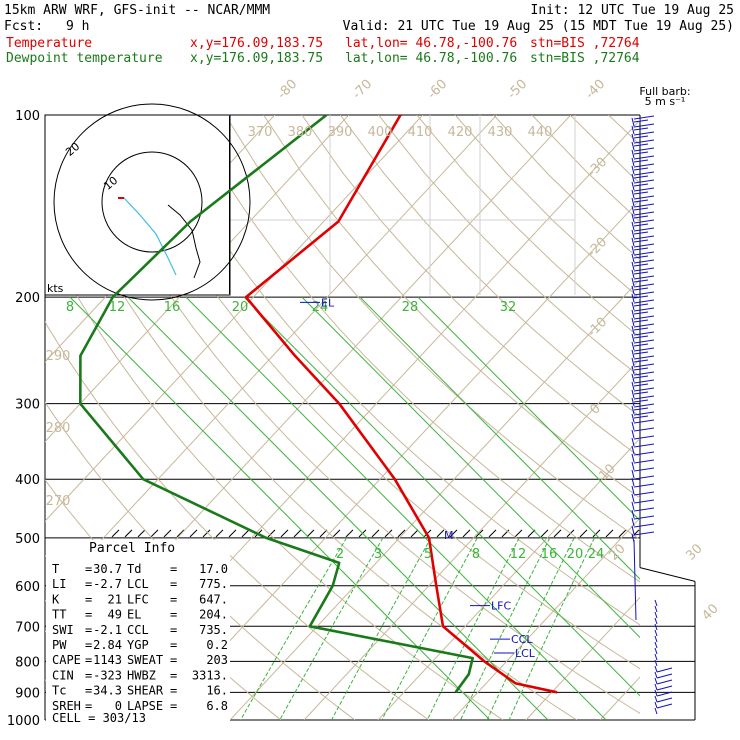 This screenshot has width=740, height=740. I want to click on theta-label: 380, so click(300, 132).